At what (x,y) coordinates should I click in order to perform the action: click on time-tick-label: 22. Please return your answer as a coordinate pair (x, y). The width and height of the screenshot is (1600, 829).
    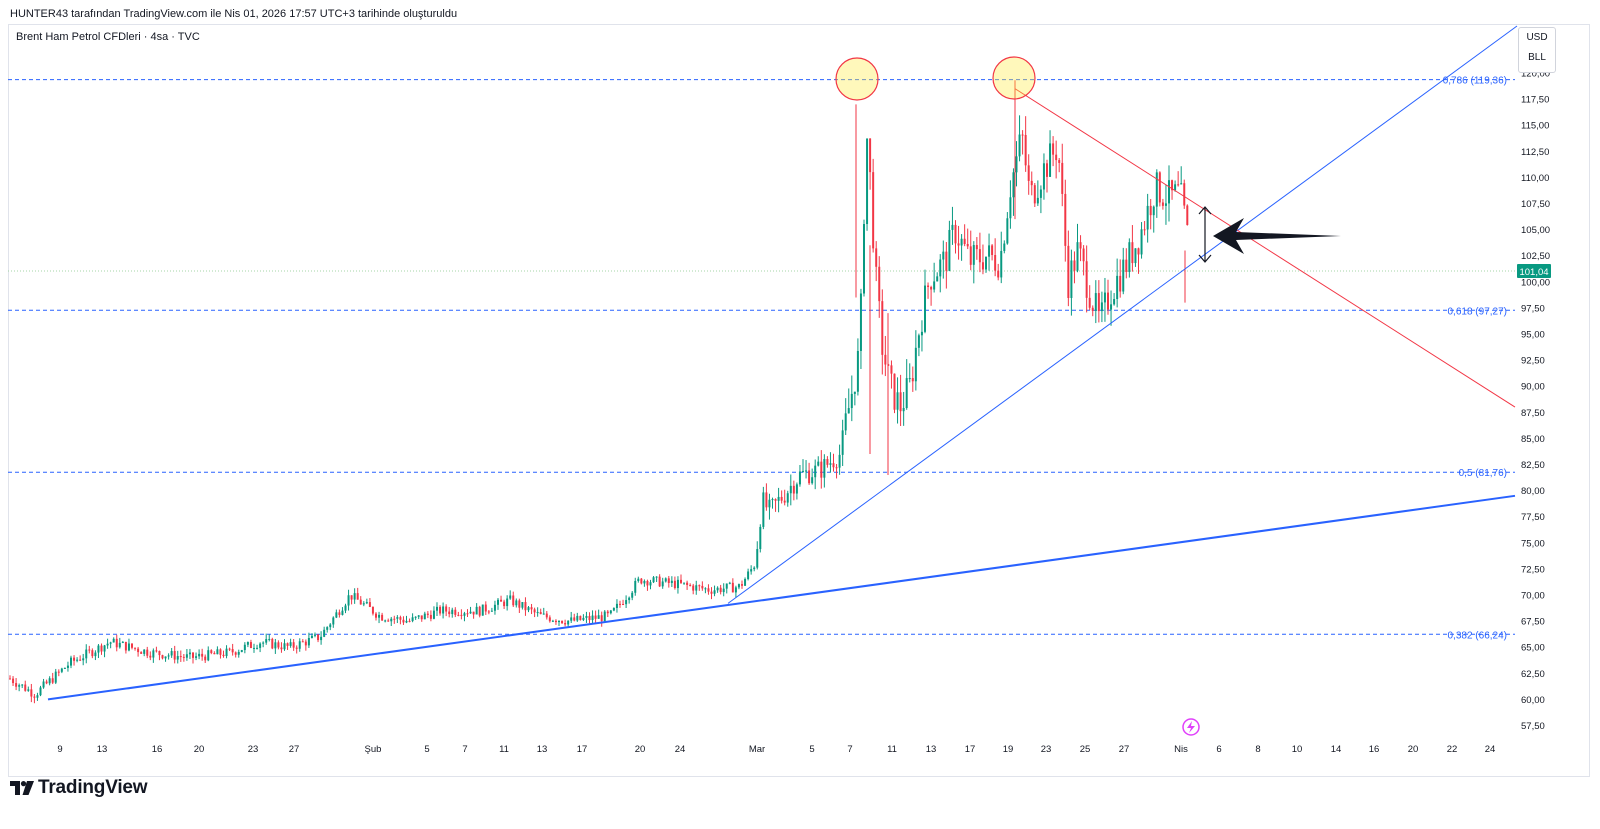
    Looking at the image, I should click on (1452, 749).